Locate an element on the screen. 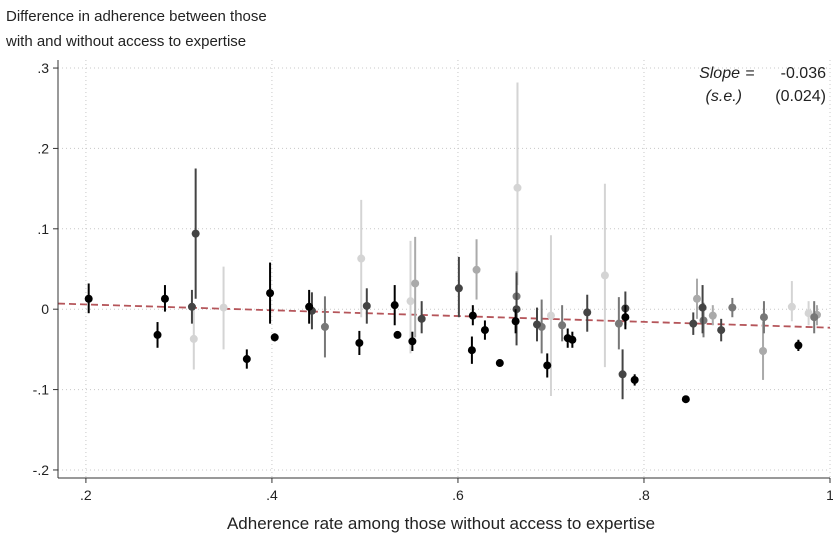 The height and width of the screenshot is (536, 833). x-tick-label: 1 is located at coordinates (829, 495).